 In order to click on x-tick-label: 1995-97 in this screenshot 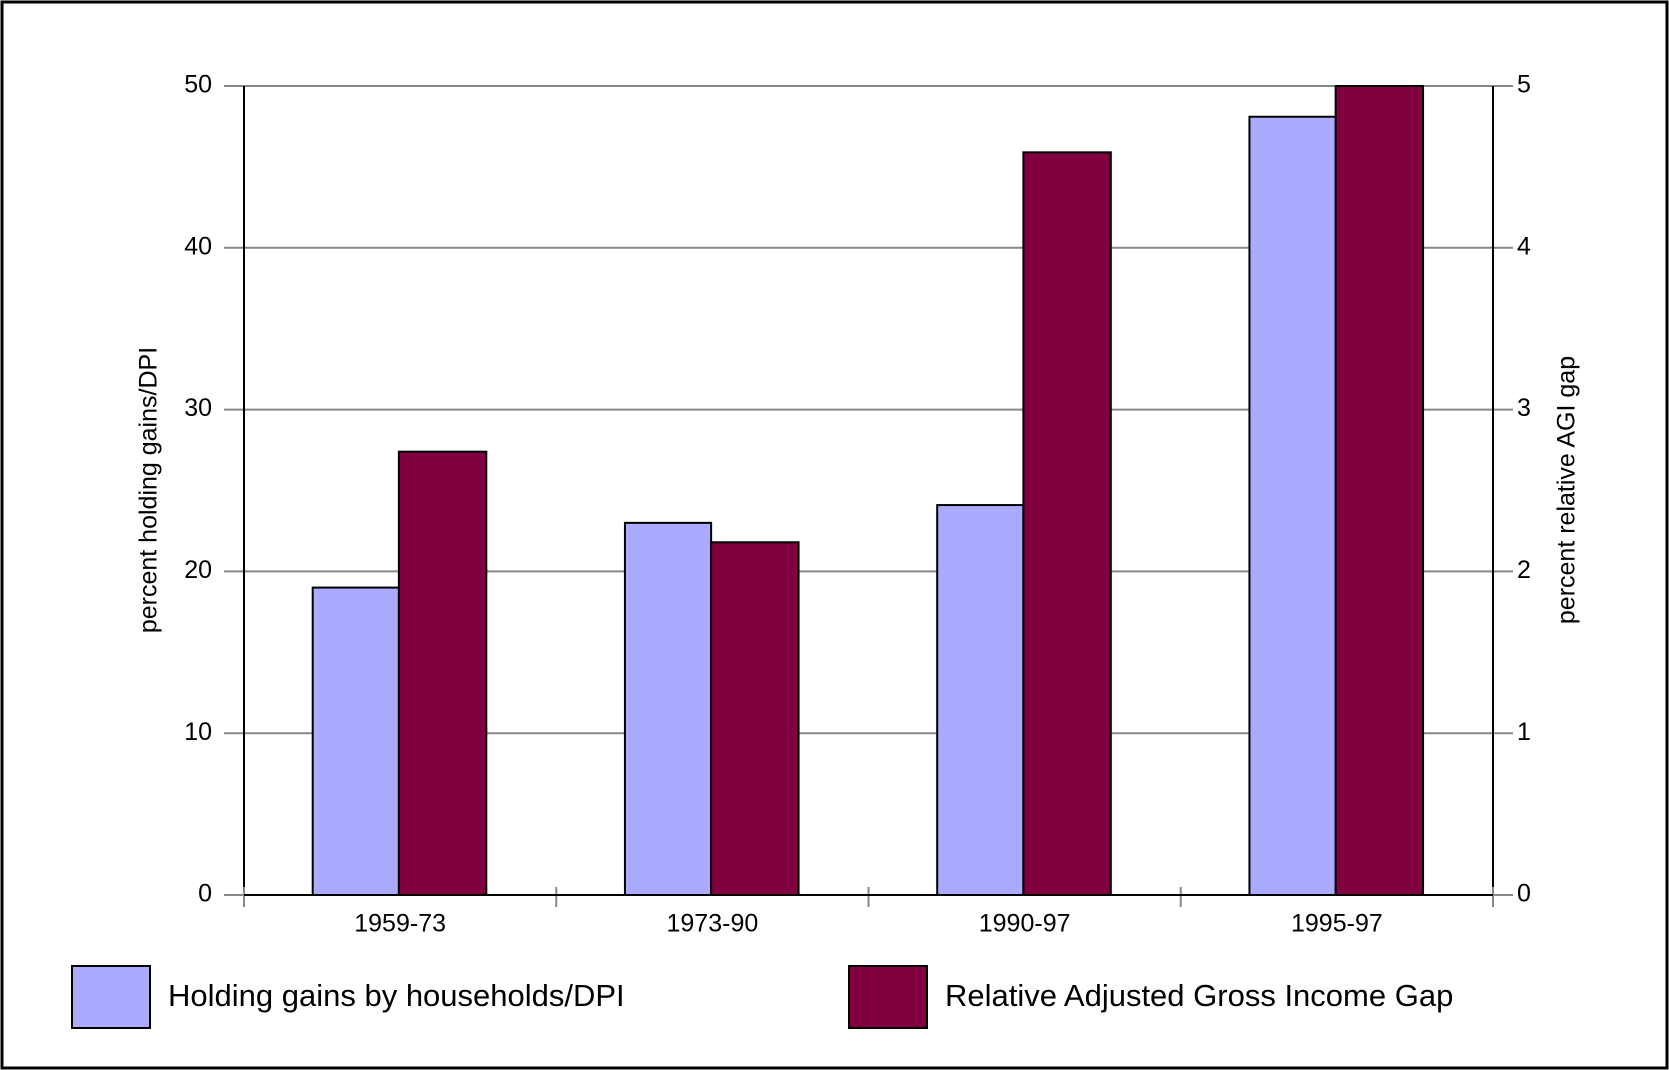, I will do `click(1337, 924)`.